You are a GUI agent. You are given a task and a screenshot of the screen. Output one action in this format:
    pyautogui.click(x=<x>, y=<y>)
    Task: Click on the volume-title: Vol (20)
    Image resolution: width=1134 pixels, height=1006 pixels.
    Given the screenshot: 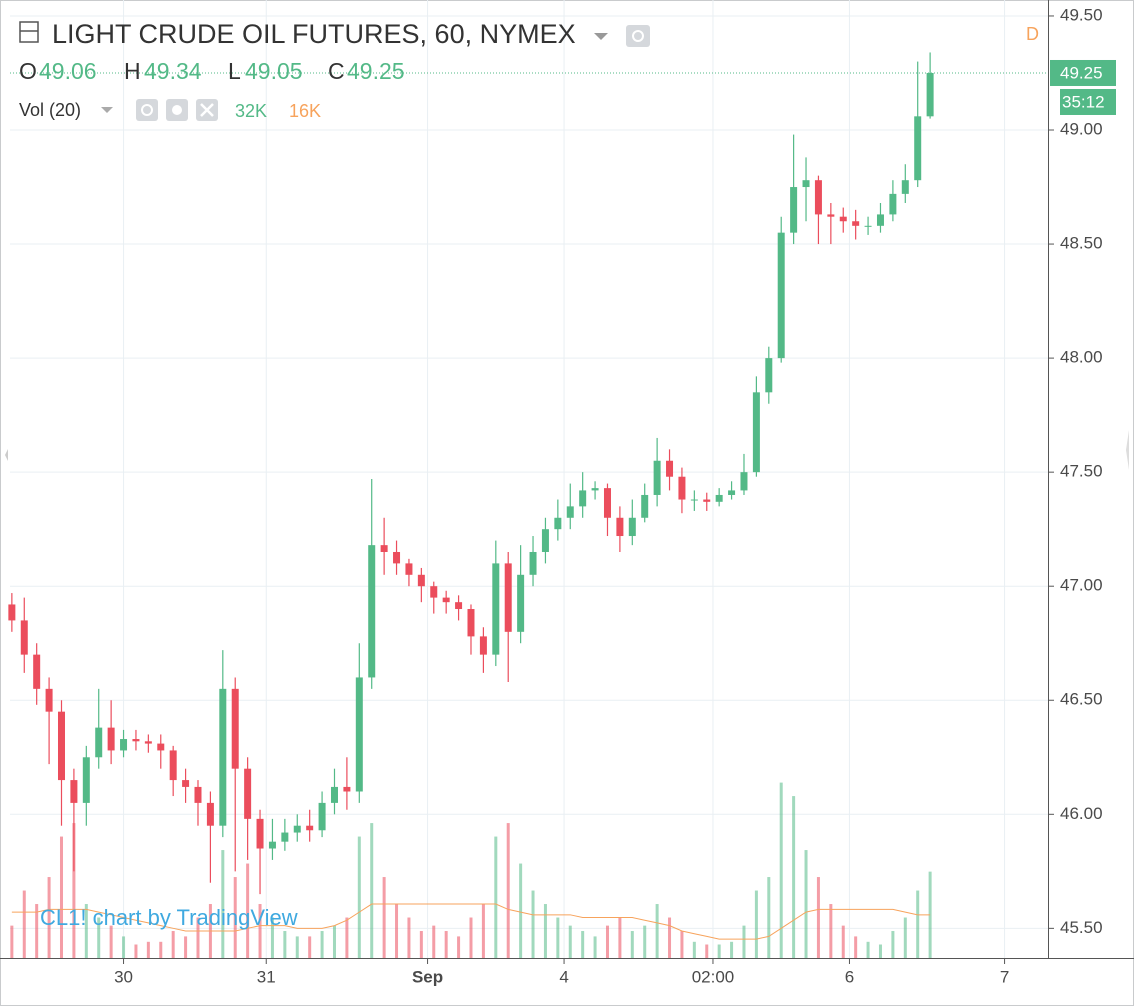 What is the action you would take?
    pyautogui.click(x=50, y=110)
    